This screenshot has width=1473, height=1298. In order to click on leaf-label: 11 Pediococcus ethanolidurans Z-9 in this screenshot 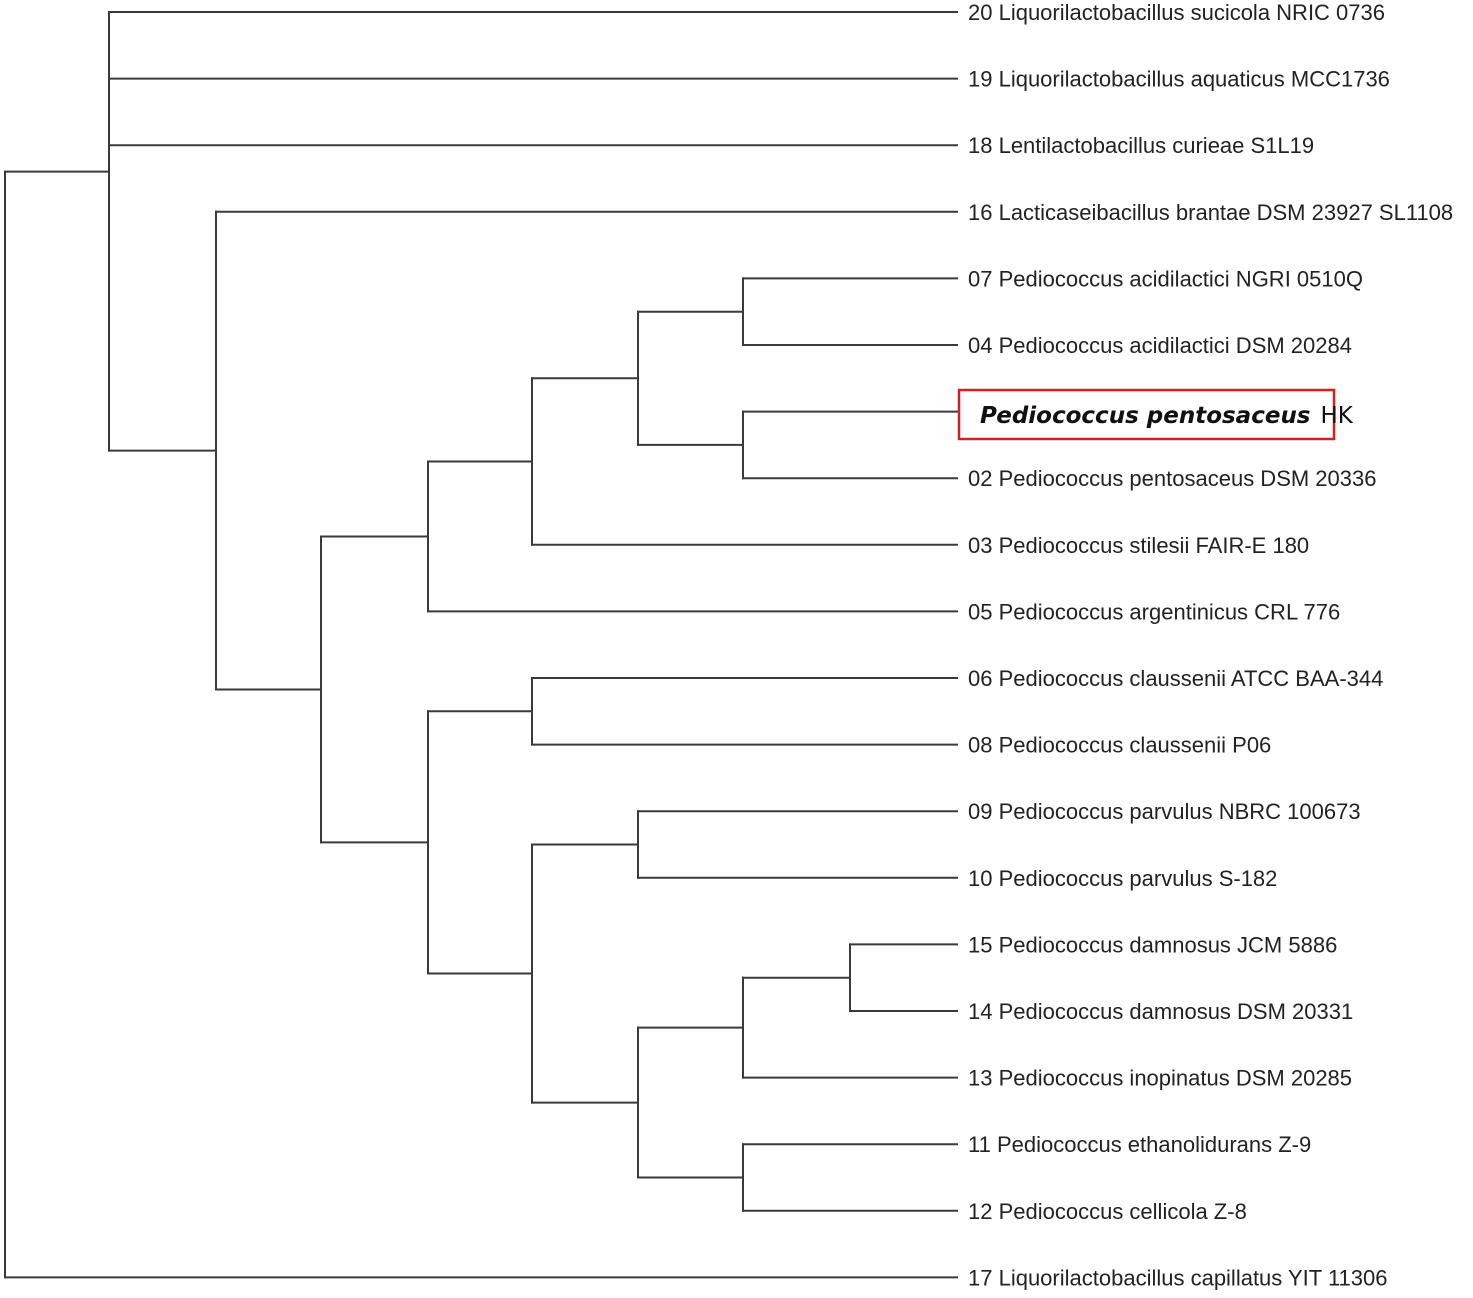, I will do `click(1139, 1144)`.